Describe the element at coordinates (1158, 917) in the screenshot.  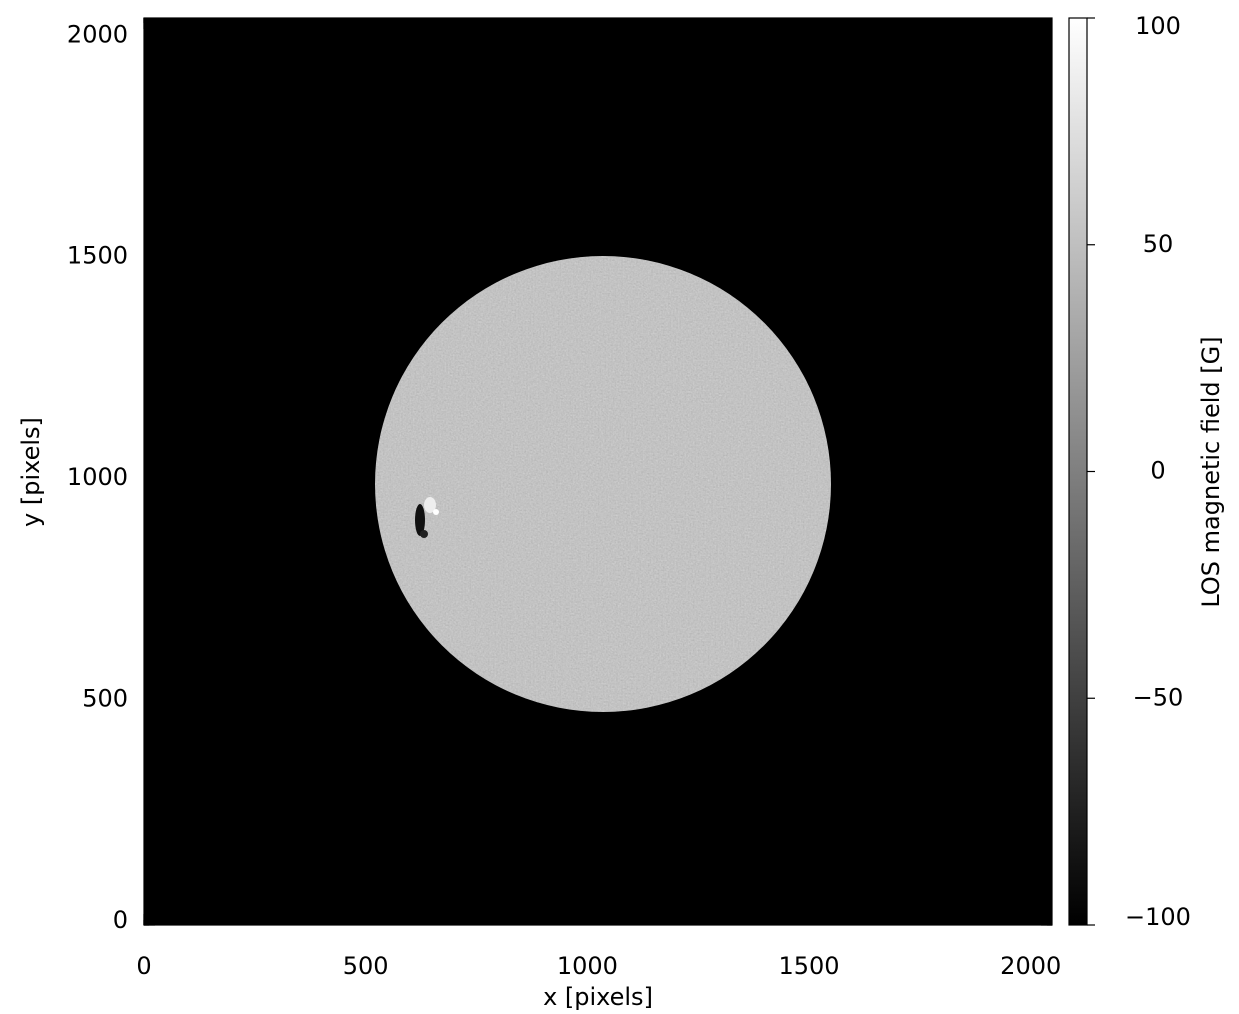
I see `colorbar-tick-label: −100` at that location.